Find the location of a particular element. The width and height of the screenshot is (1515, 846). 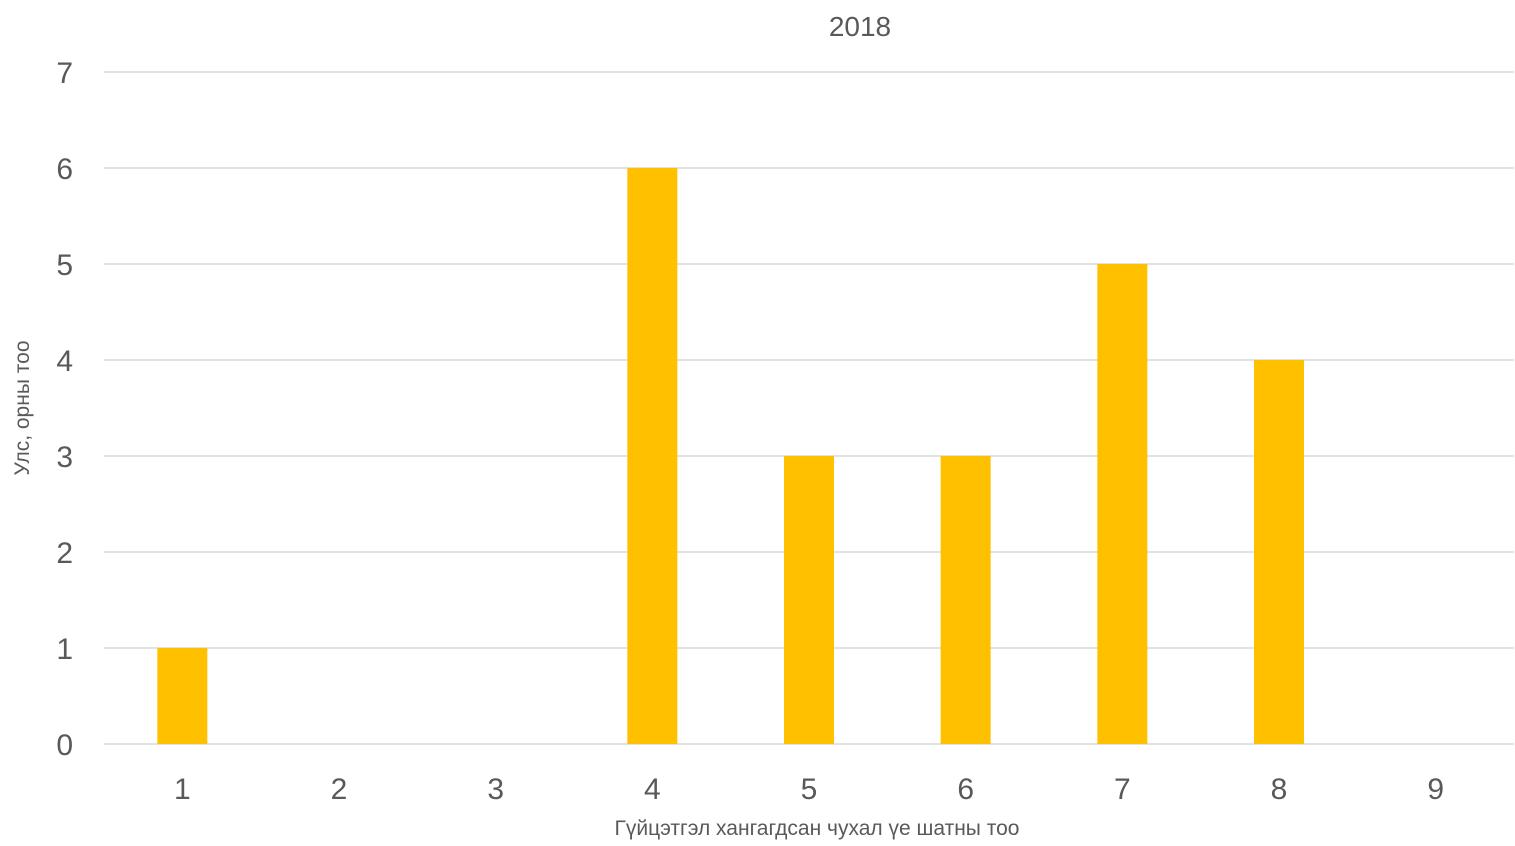

x-tick-label: 9 is located at coordinates (1435, 789).